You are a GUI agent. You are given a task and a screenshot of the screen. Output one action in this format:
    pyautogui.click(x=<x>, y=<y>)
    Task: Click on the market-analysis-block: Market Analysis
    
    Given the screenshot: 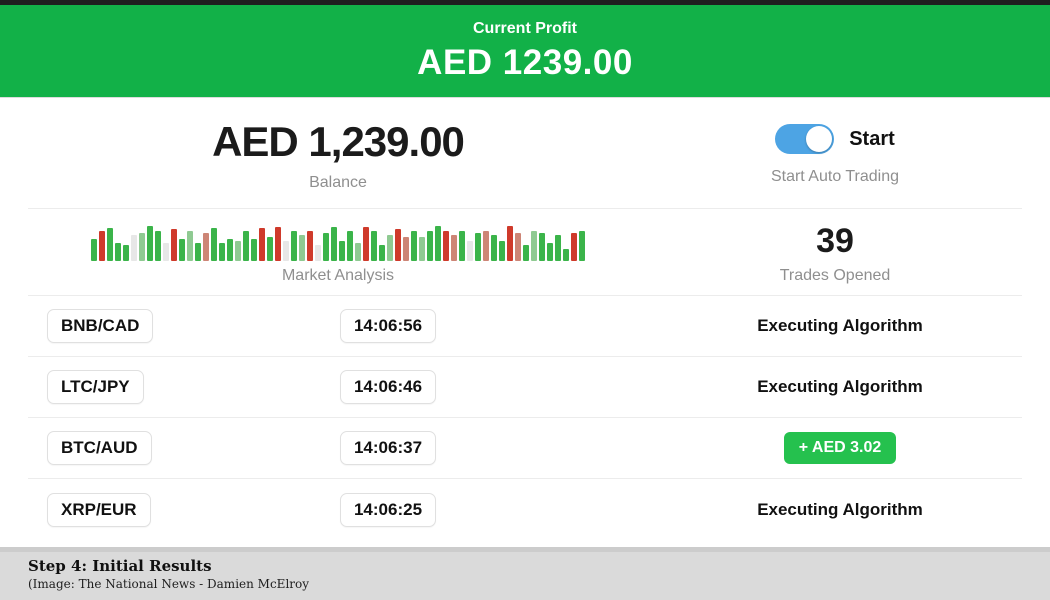 What is the action you would take?
    pyautogui.click(x=338, y=253)
    